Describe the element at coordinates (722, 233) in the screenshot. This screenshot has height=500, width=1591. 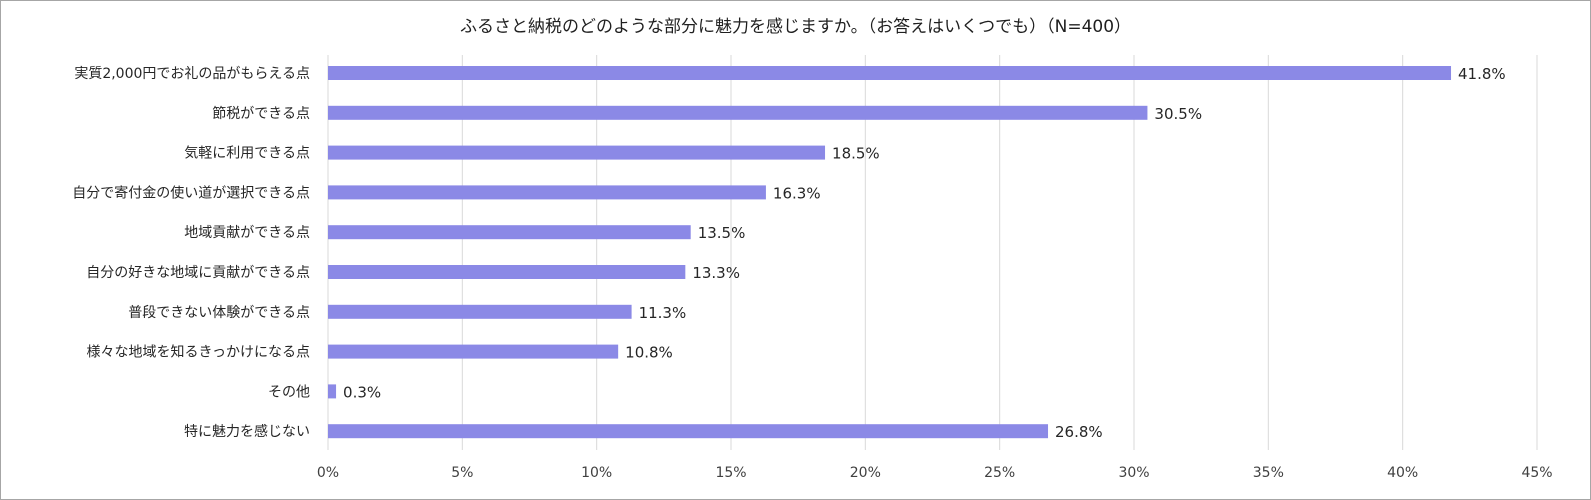
I see `value-label: 13.5%` at that location.